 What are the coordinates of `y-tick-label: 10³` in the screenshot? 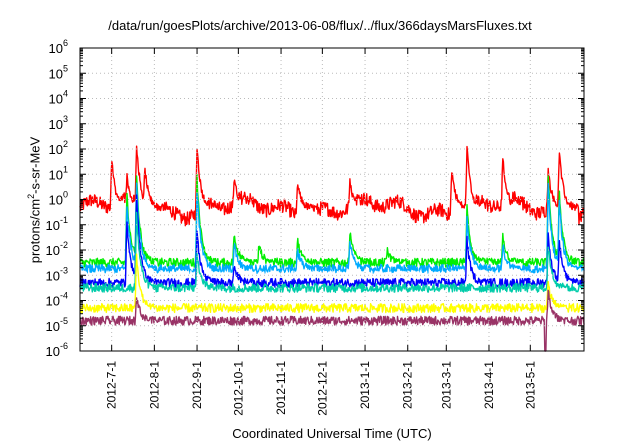 It's located at (58, 123).